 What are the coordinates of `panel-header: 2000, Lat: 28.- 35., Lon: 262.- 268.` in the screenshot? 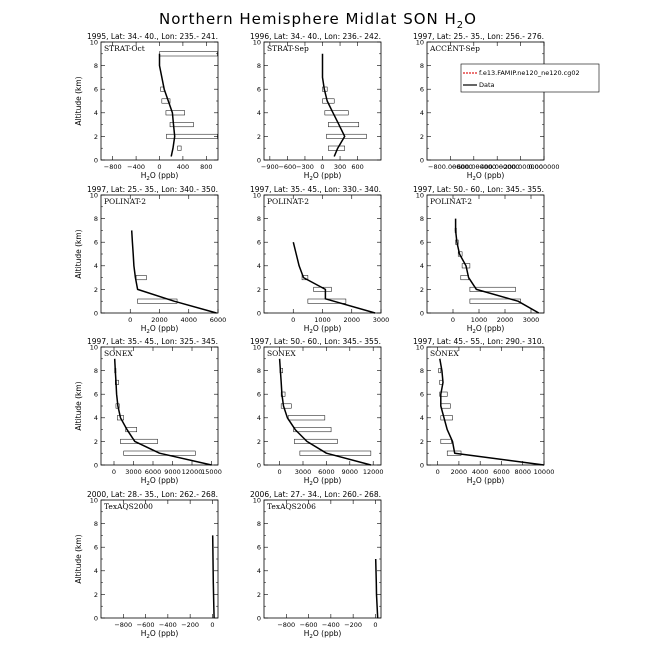 It's located at (152, 494).